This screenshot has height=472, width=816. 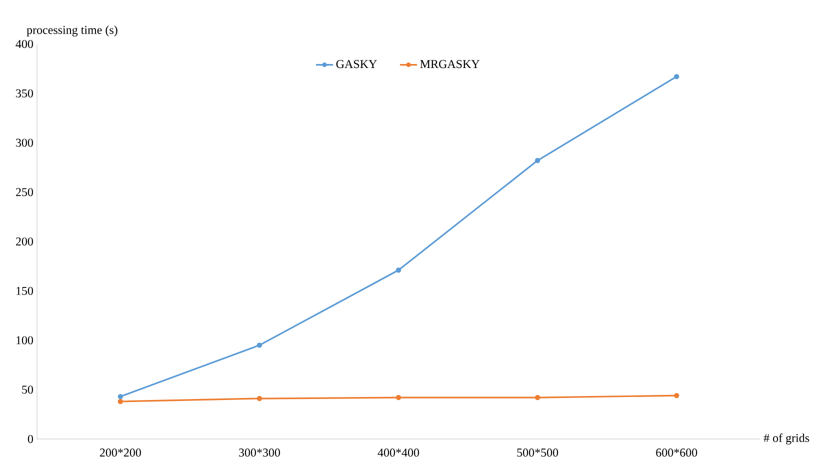 I want to click on y-tick-label: 400, so click(x=25, y=44).